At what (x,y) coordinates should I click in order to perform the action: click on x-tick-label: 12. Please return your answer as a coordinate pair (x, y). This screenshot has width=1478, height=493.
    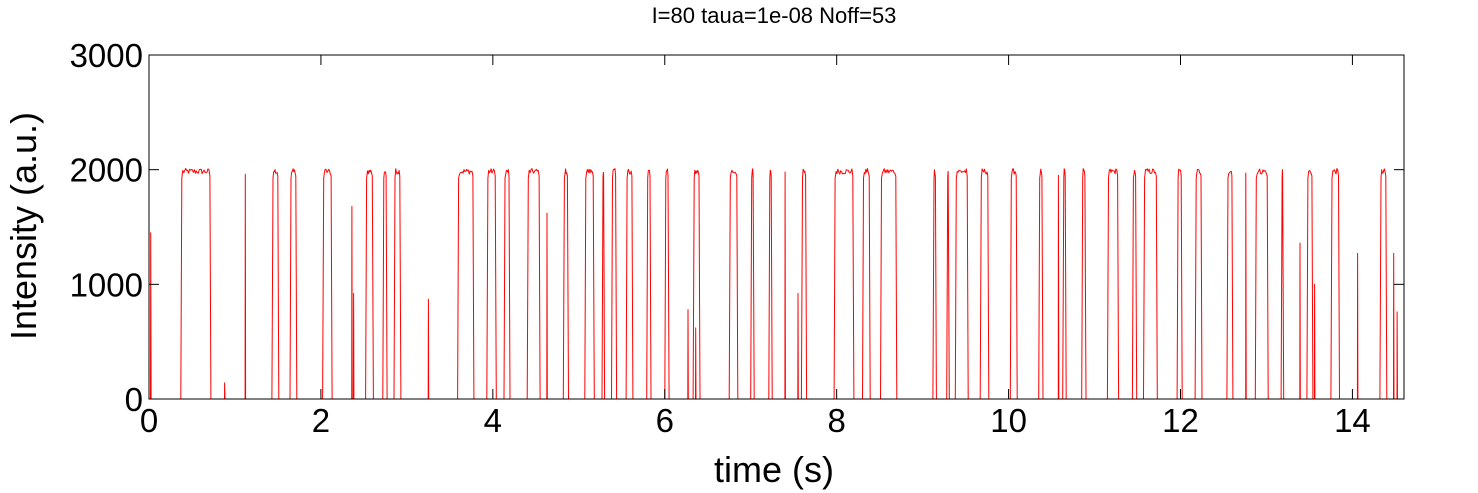
    Looking at the image, I should click on (1180, 420).